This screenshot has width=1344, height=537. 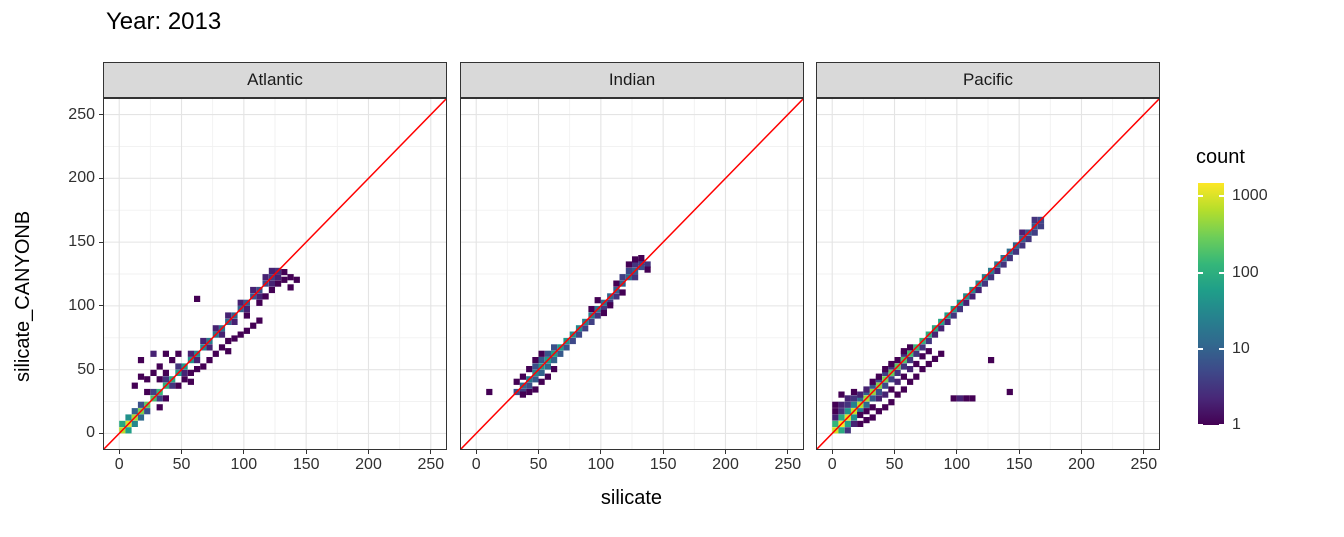 I want to click on legend-value-label: 1, so click(x=1236, y=424).